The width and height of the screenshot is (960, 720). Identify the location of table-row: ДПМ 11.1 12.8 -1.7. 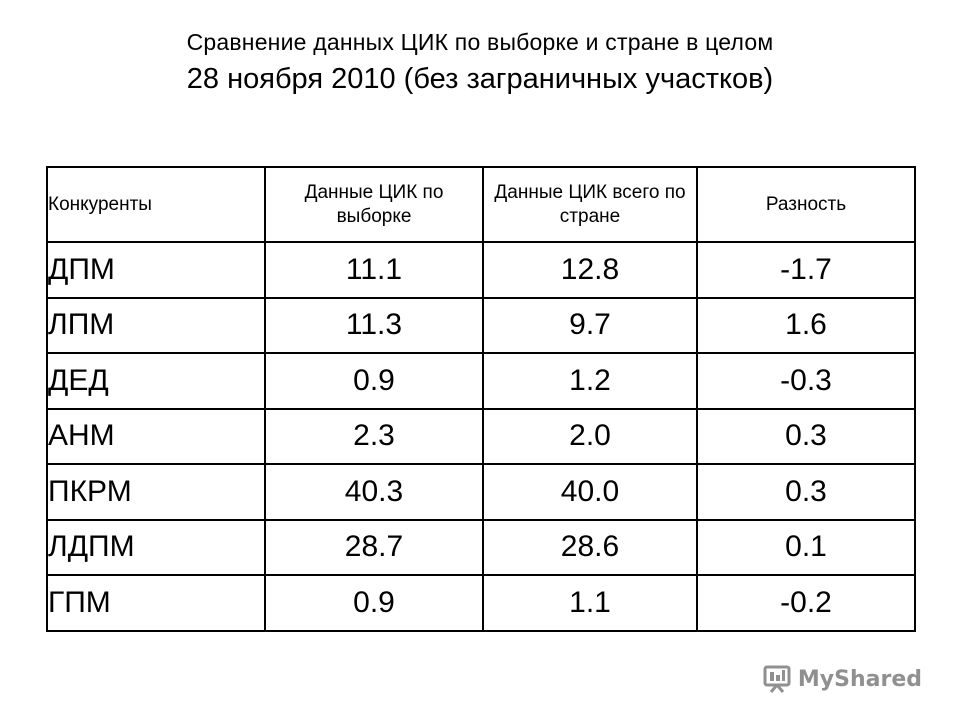
(481, 270).